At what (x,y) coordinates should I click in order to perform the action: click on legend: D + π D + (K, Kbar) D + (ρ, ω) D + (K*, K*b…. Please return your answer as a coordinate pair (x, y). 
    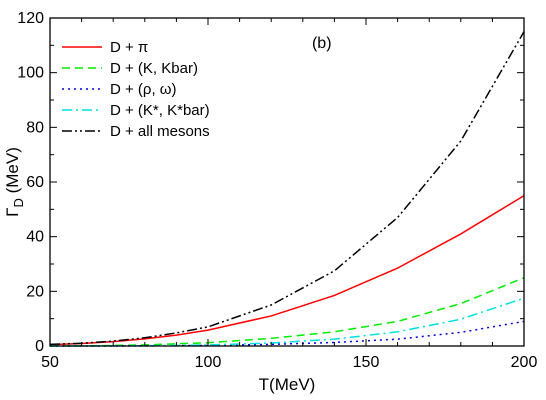
    Looking at the image, I should click on (136, 89).